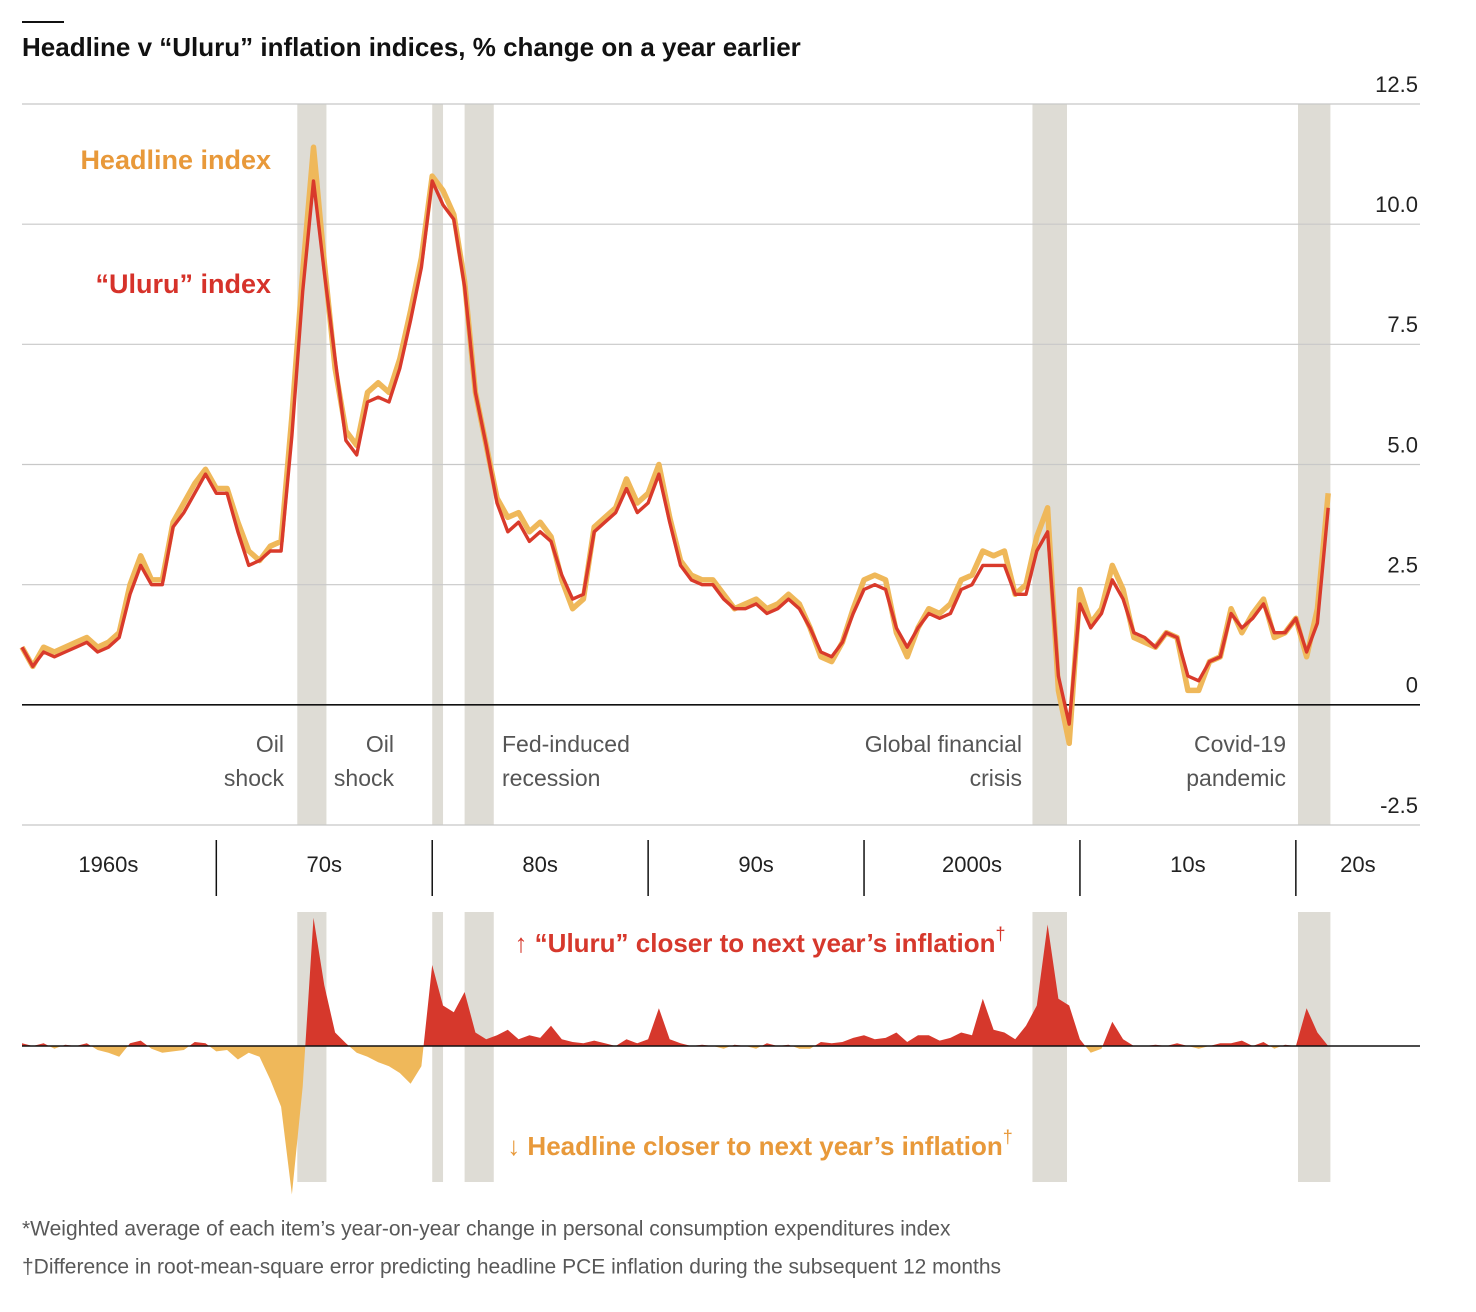 This screenshot has width=1476, height=1312. I want to click on area-below, so click(675, 1120).